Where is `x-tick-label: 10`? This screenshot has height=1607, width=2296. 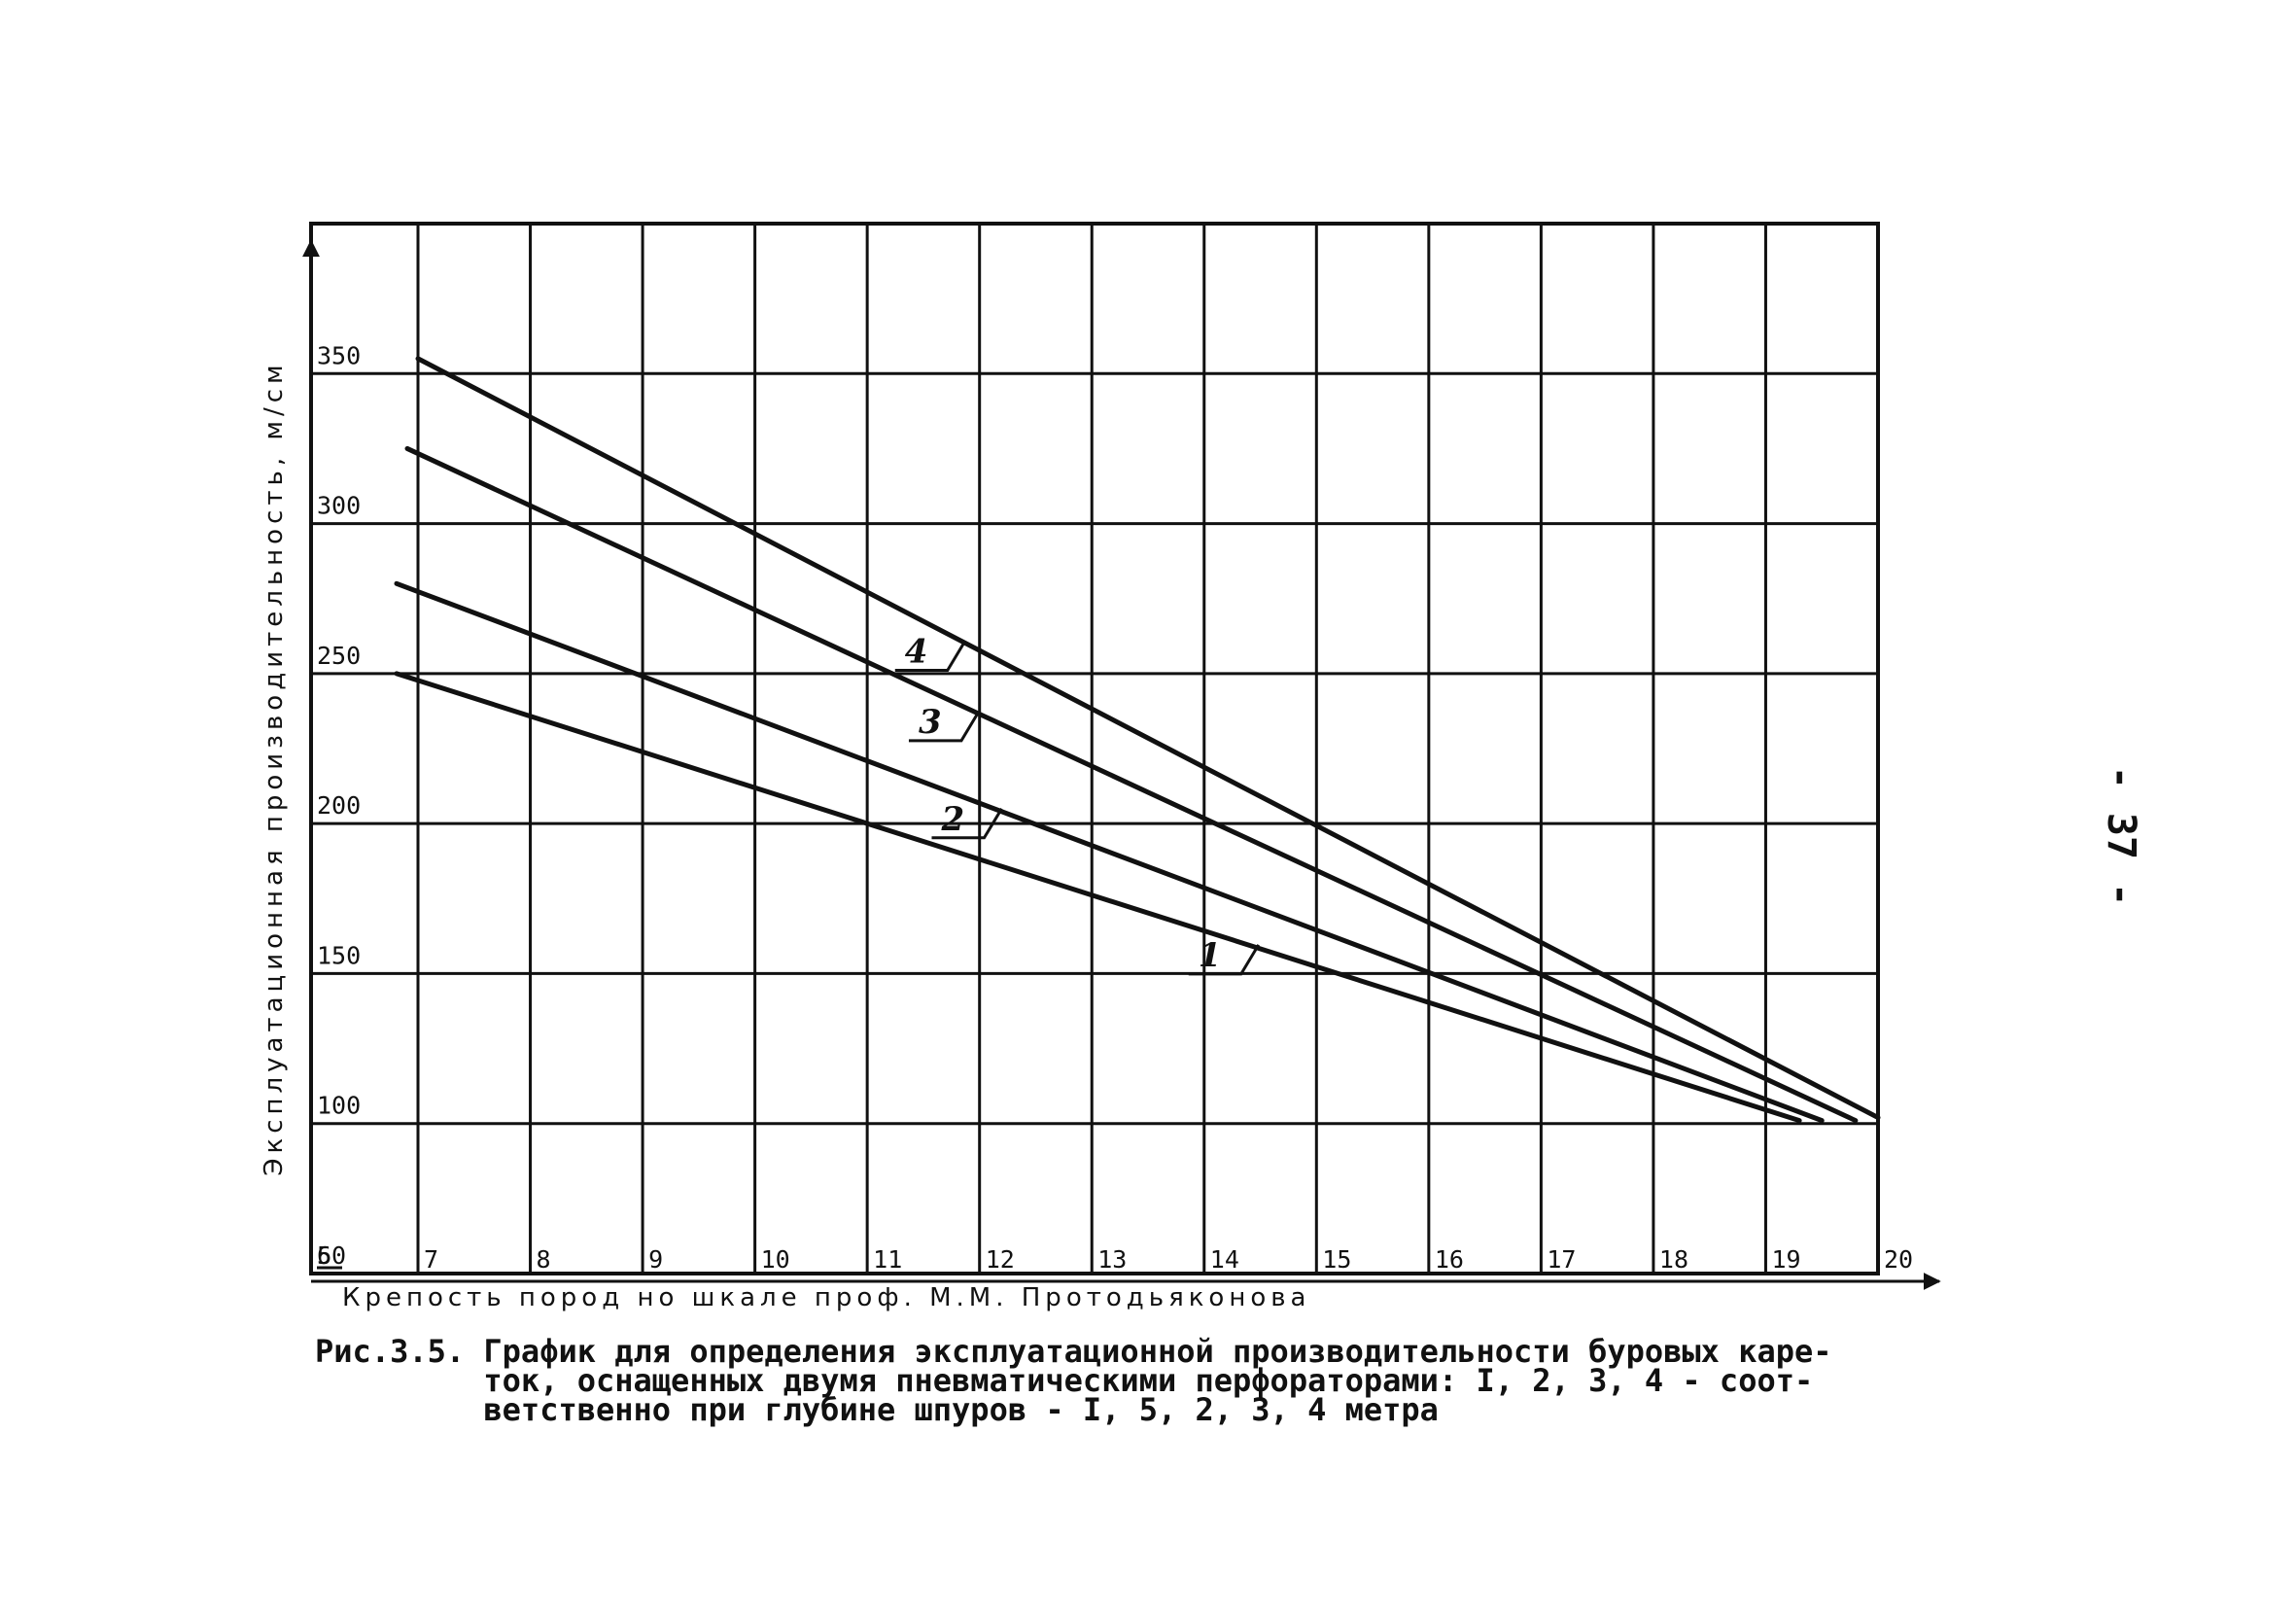
x-tick-label: 10 is located at coordinates (775, 1259).